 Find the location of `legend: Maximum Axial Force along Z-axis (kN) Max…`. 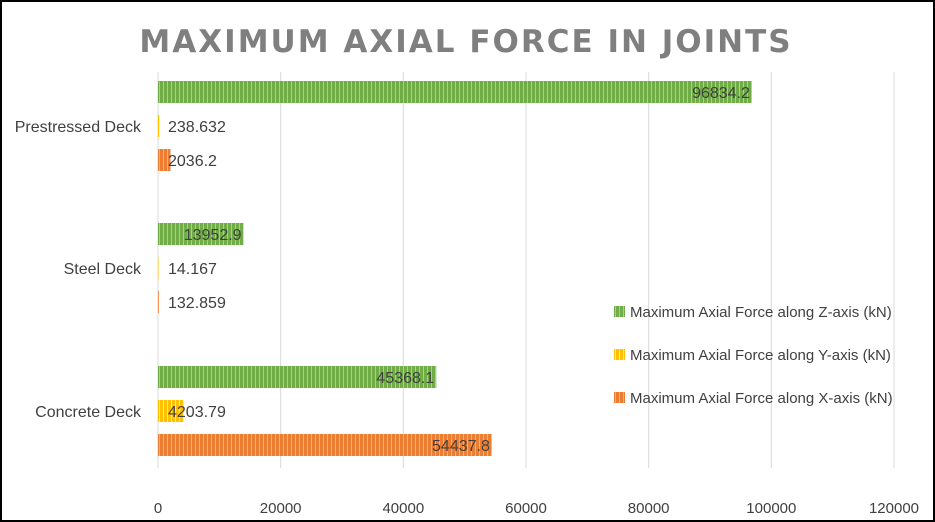

legend: Maximum Axial Force along Z-axis (kN) Max… is located at coordinates (753, 355).